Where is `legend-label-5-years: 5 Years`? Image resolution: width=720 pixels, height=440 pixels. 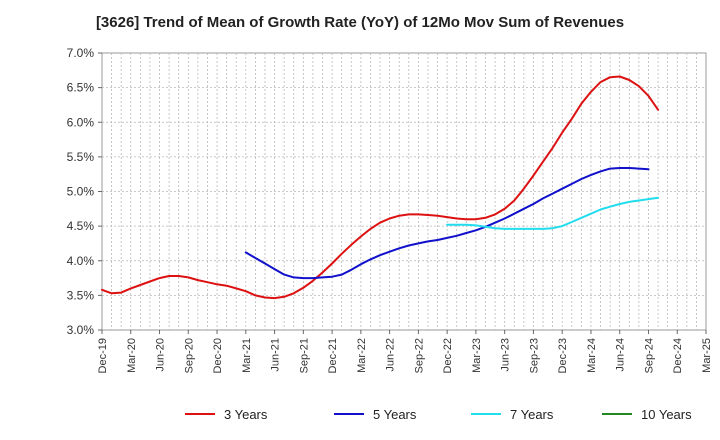 legend-label-5-years: 5 Years is located at coordinates (395, 414).